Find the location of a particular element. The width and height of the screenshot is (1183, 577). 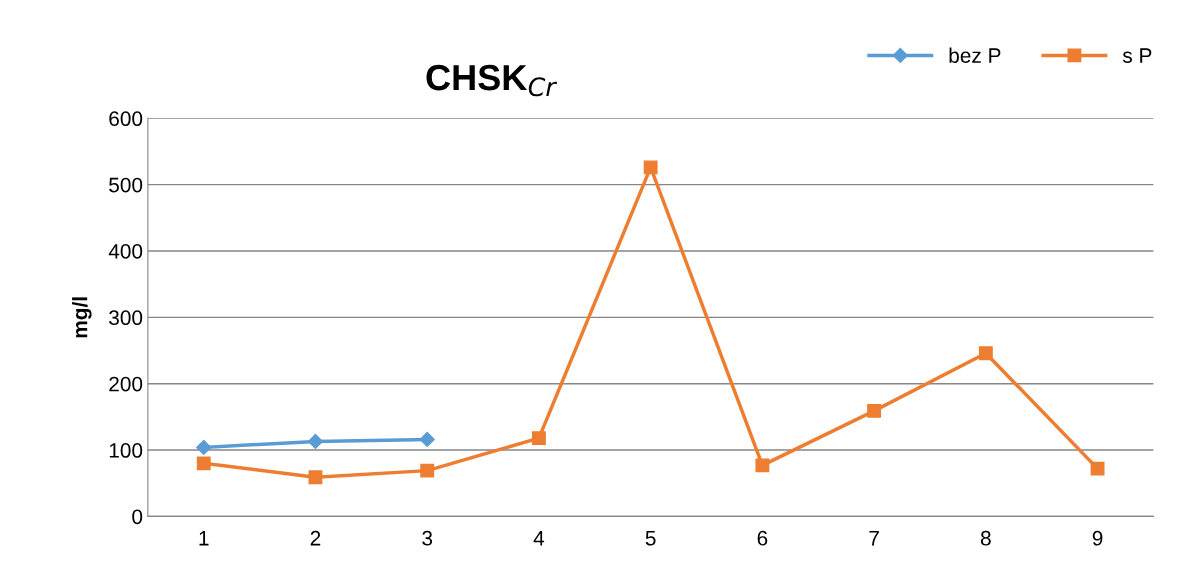

y-tick-label: 400 is located at coordinates (125, 251).